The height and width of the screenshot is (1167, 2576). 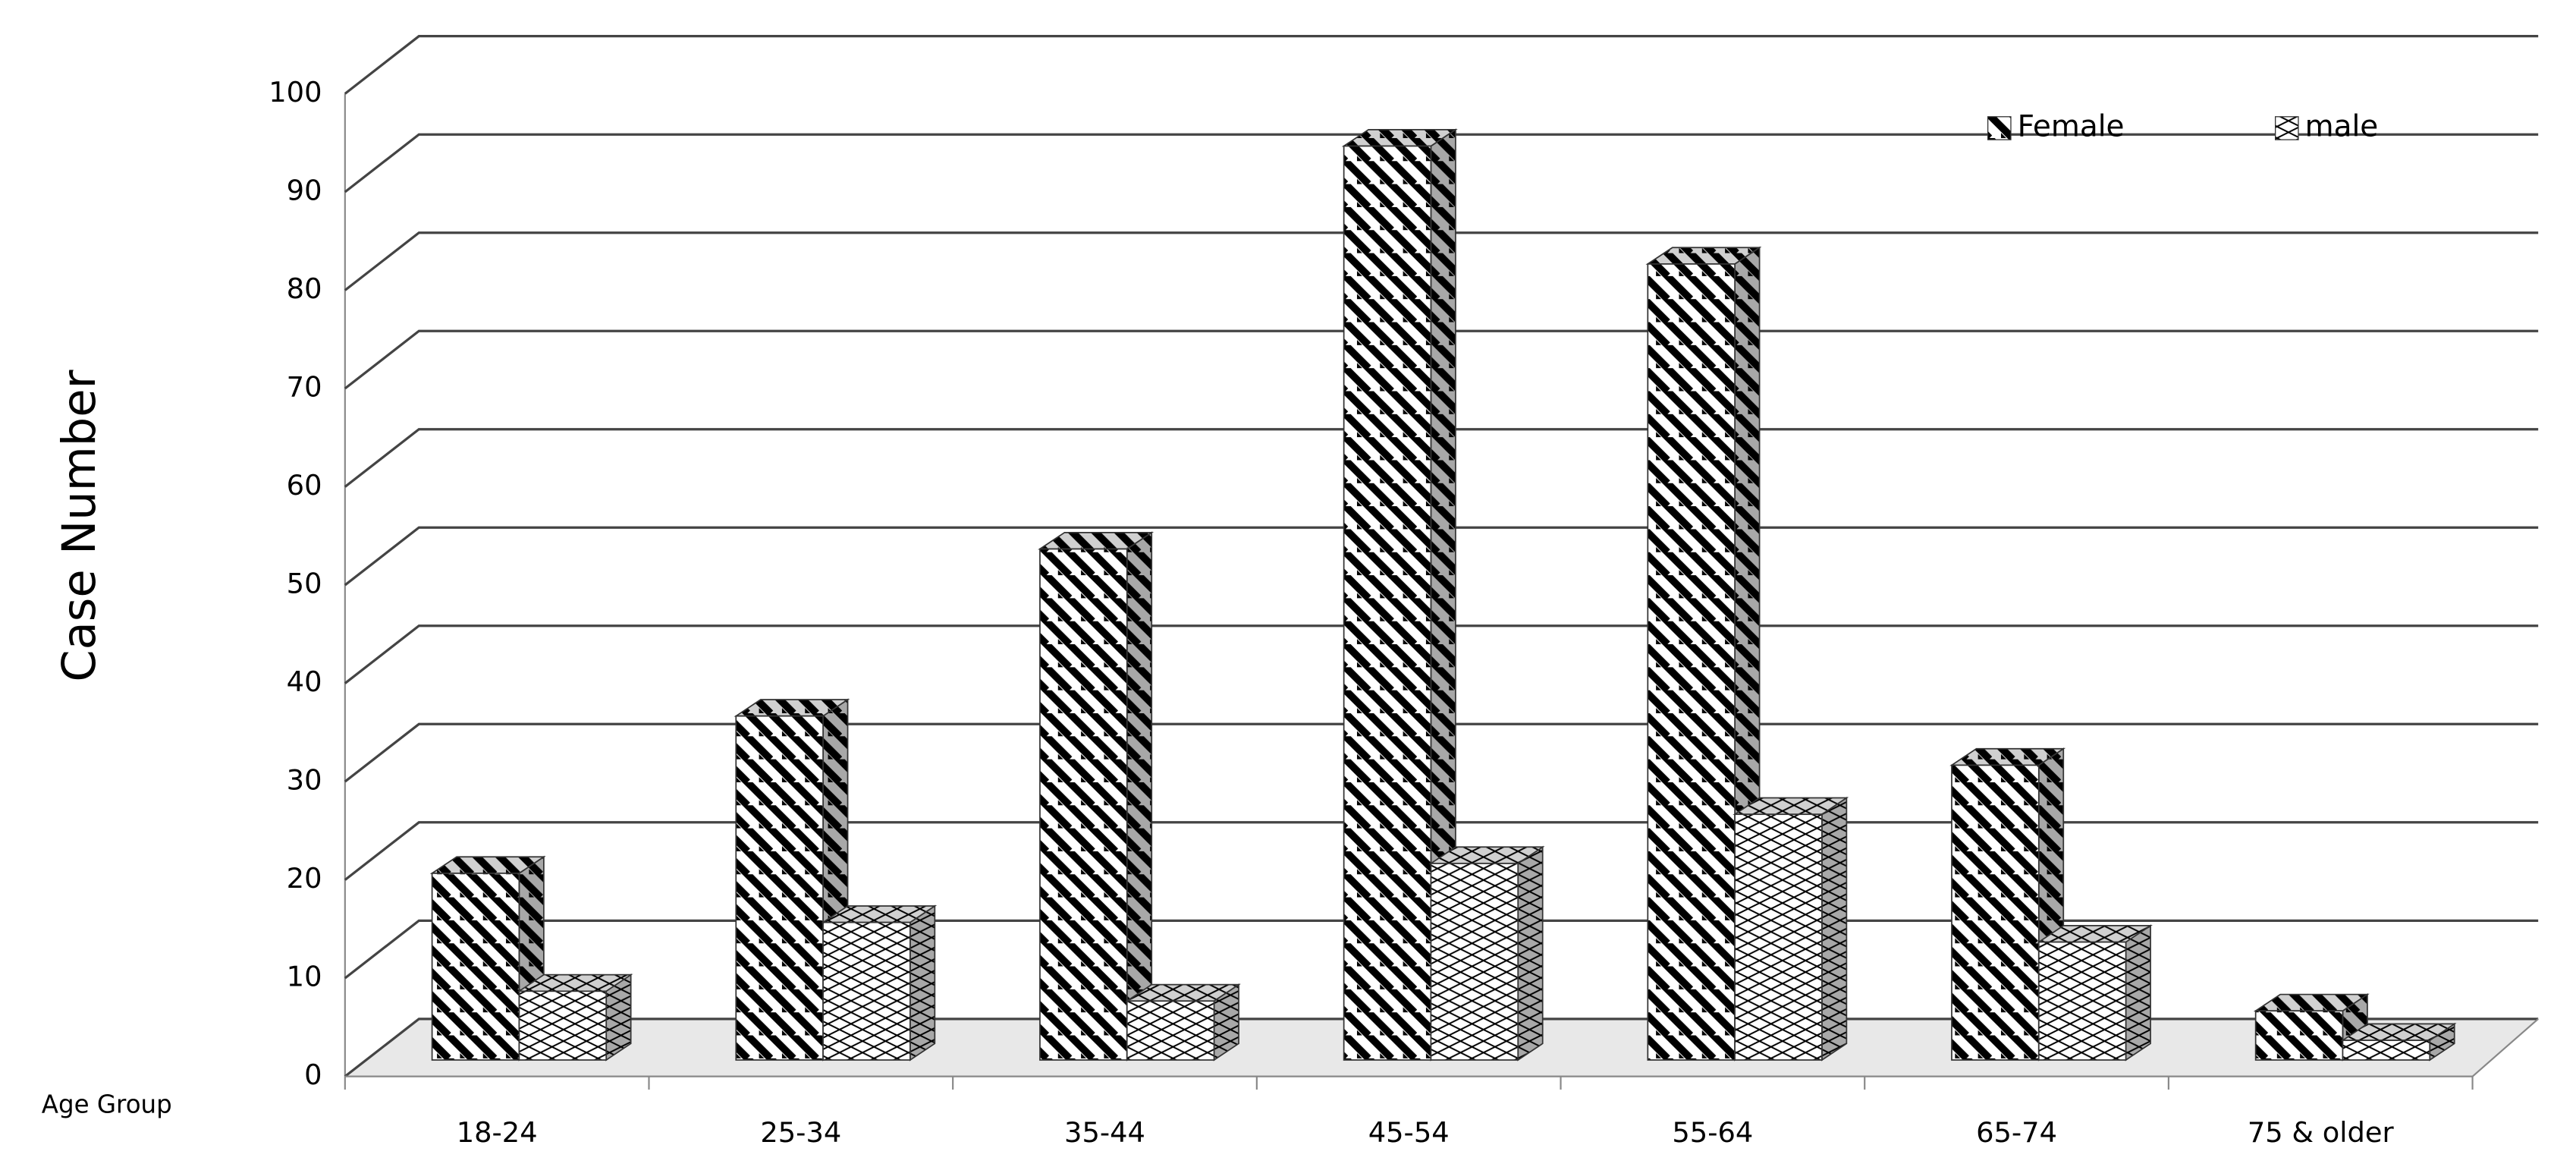 What do you see at coordinates (304, 288) in the screenshot?
I see `y-tick-label: 80` at bounding box center [304, 288].